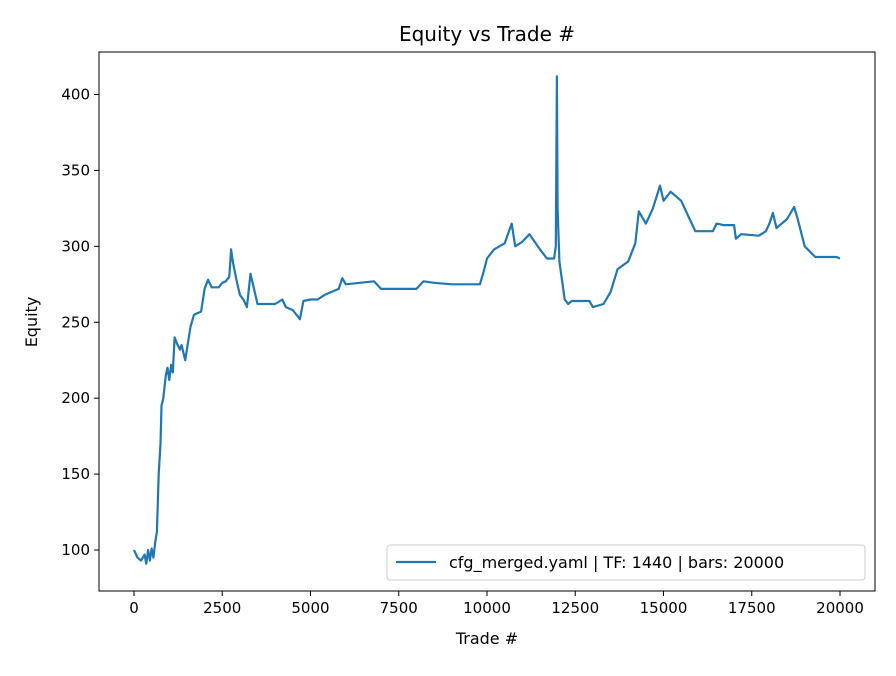  I want to click on legend-box, so click(626, 562).